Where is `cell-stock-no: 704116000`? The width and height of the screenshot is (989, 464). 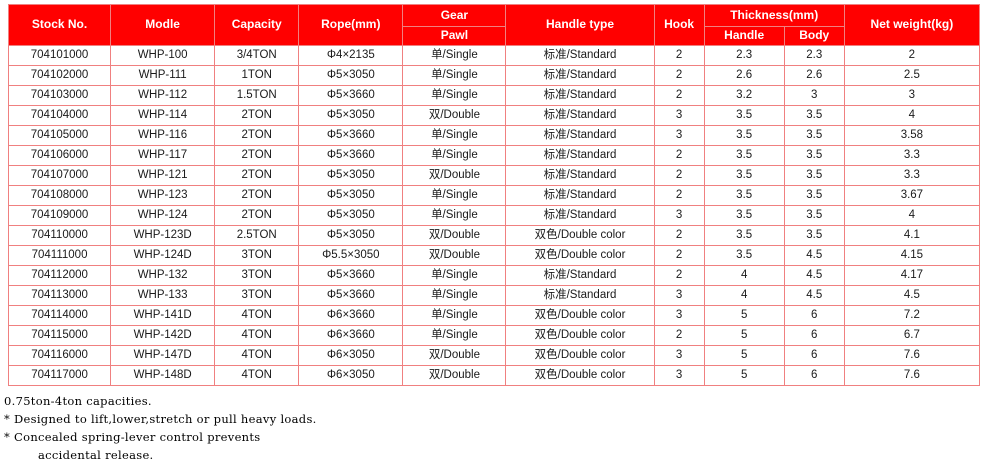
cell-stock-no: 704116000 is located at coordinates (59, 355).